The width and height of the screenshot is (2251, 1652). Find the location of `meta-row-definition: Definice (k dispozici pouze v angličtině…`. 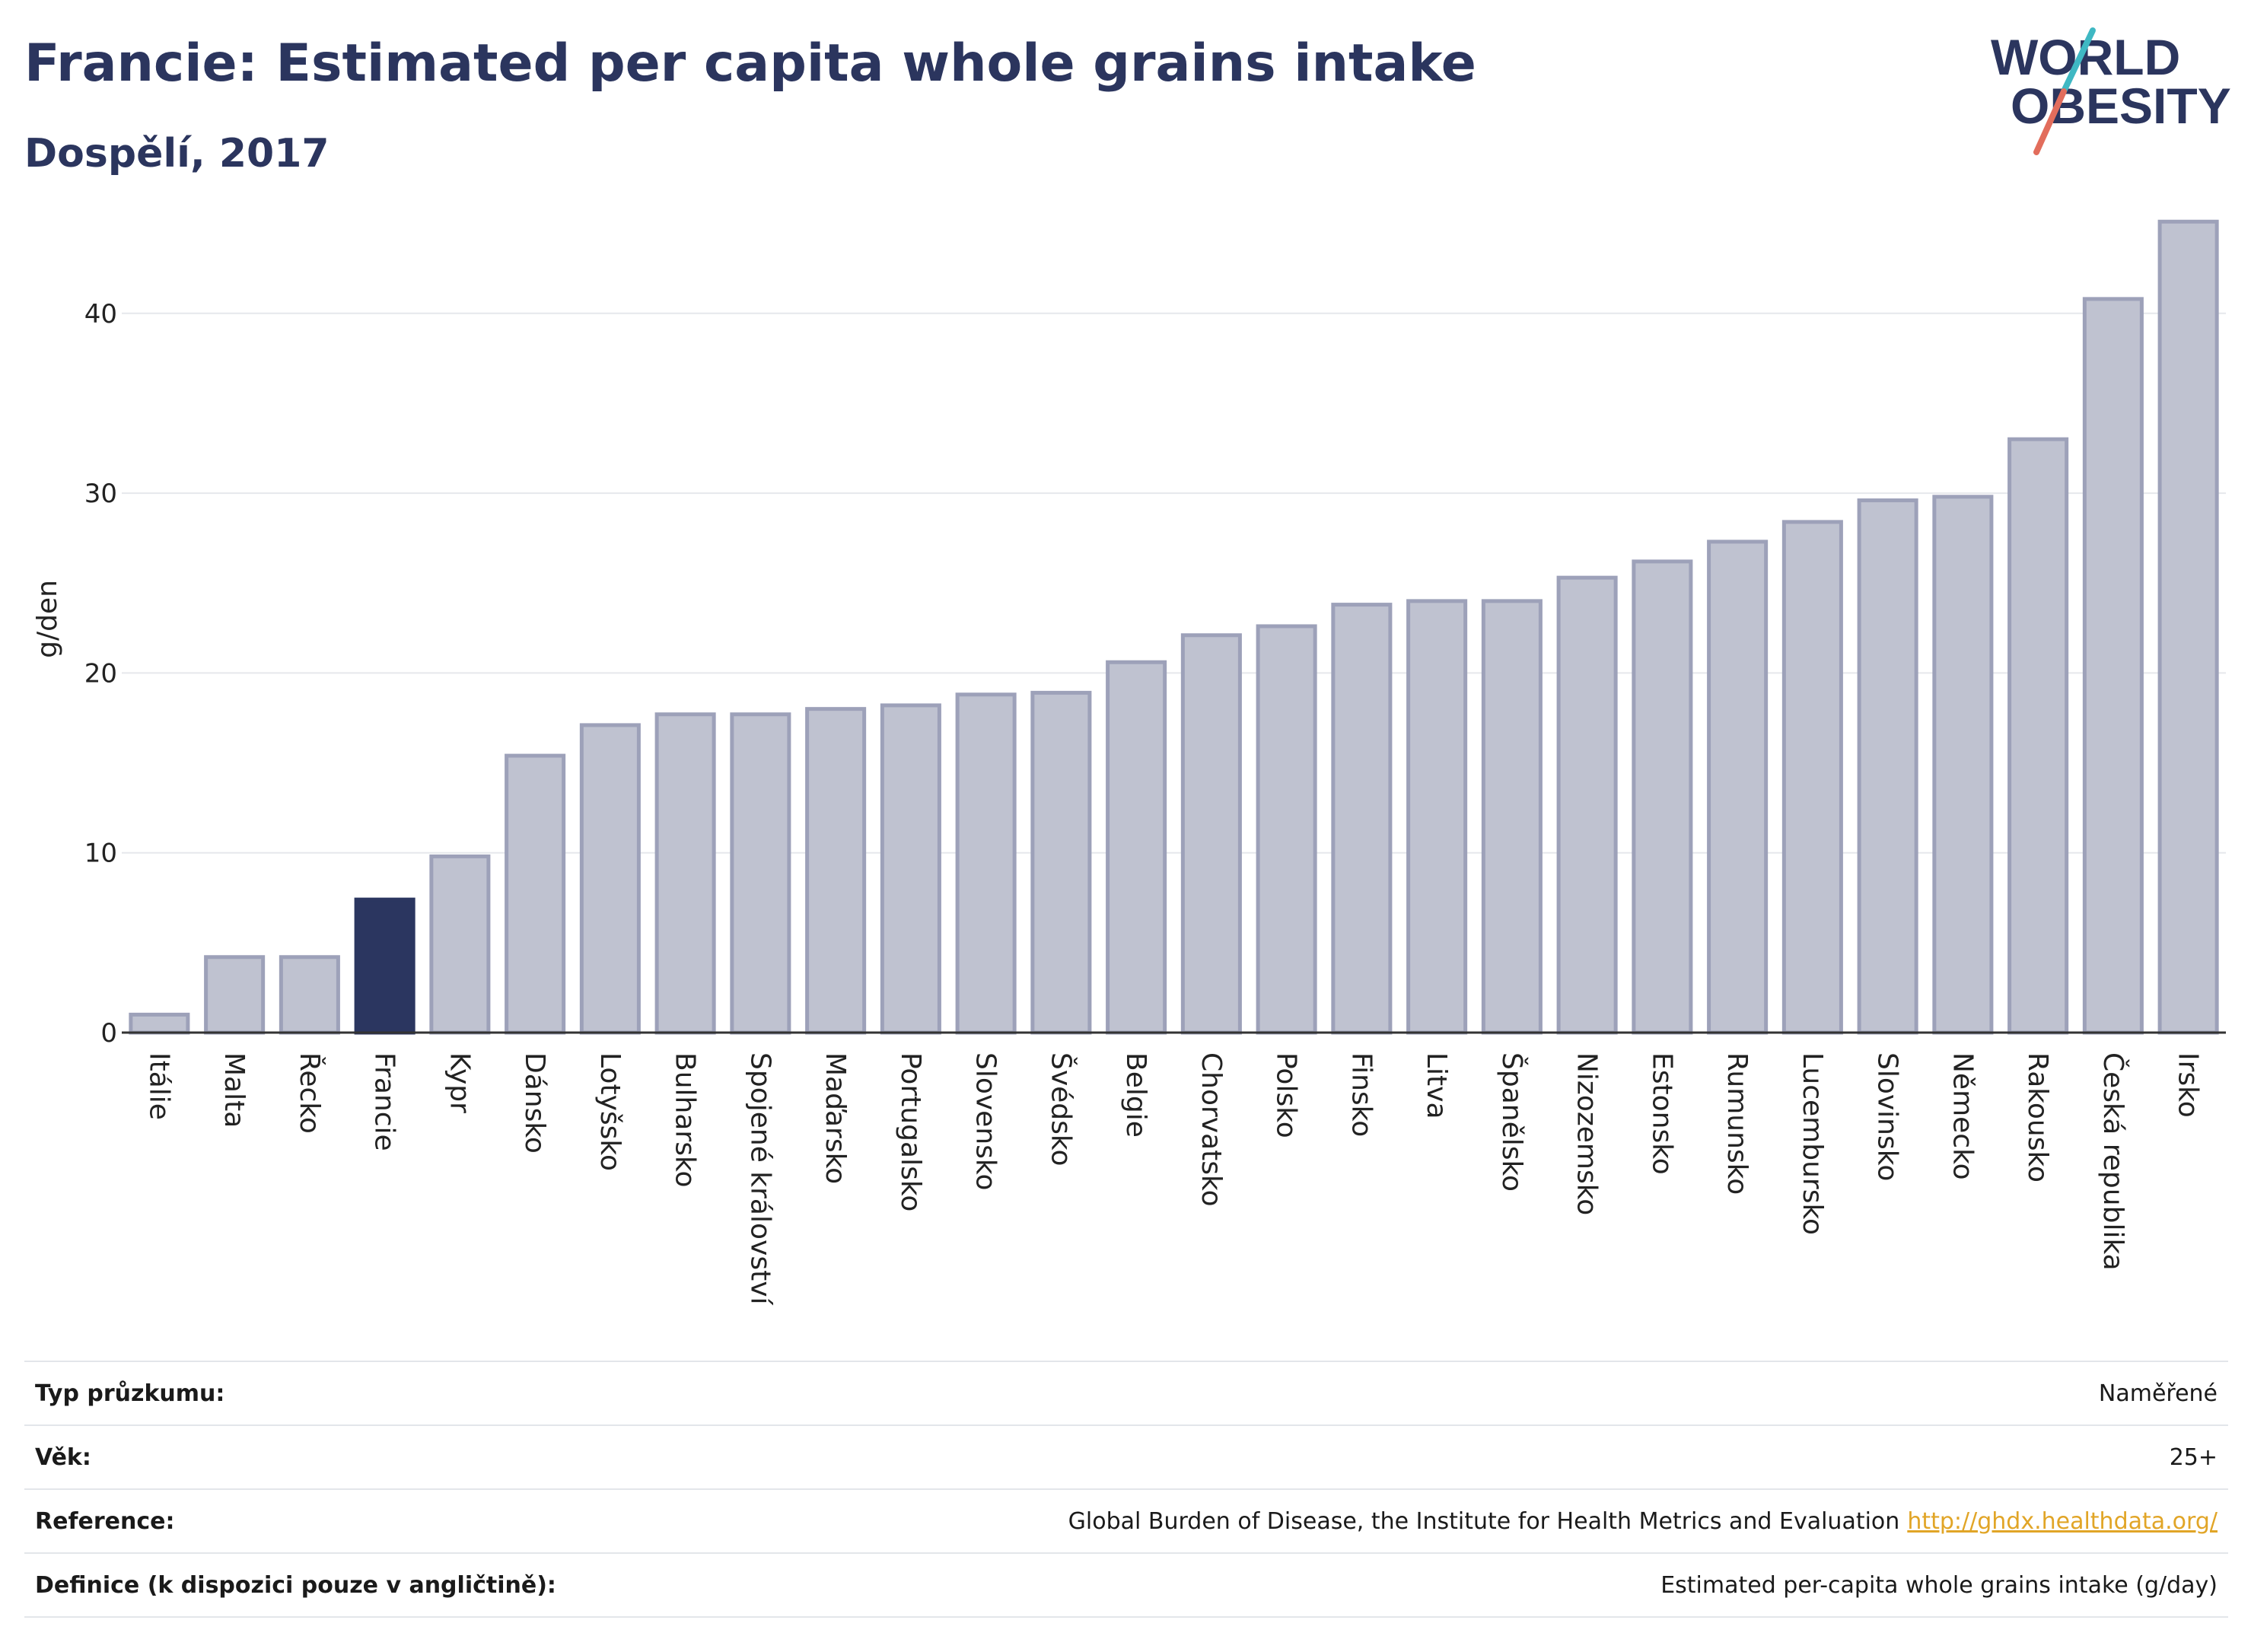

meta-row-definition: Definice (k dispozici pouze v angličtině… is located at coordinates (1126, 1585).